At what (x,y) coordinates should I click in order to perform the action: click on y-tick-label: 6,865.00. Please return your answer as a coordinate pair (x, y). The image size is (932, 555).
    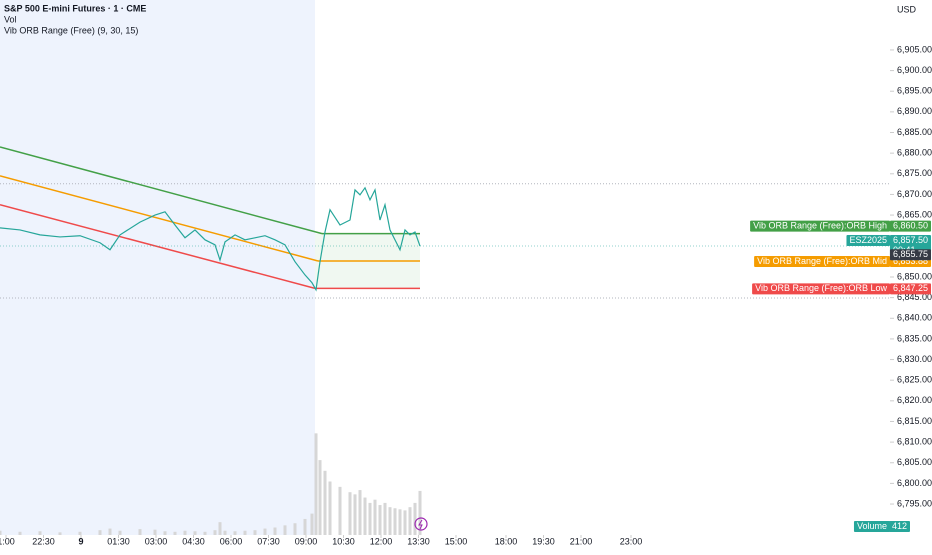
    Looking at the image, I should click on (914, 214).